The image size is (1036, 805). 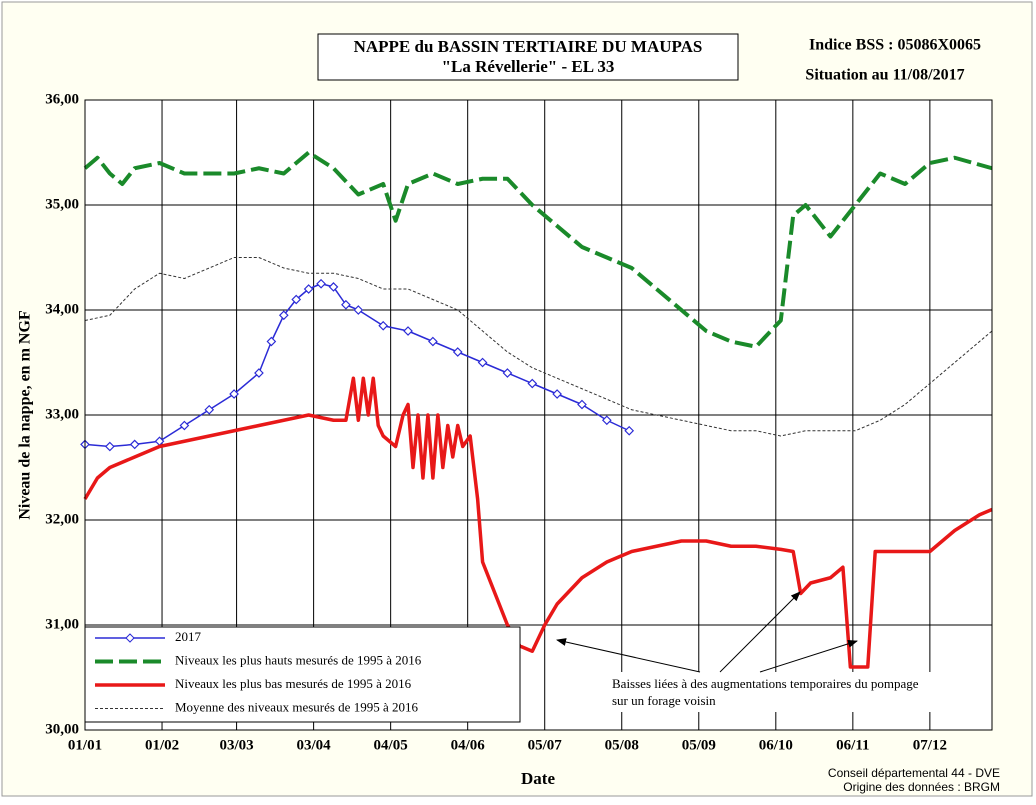 What do you see at coordinates (62, 414) in the screenshot?
I see `y-tick-label: 33,00` at bounding box center [62, 414].